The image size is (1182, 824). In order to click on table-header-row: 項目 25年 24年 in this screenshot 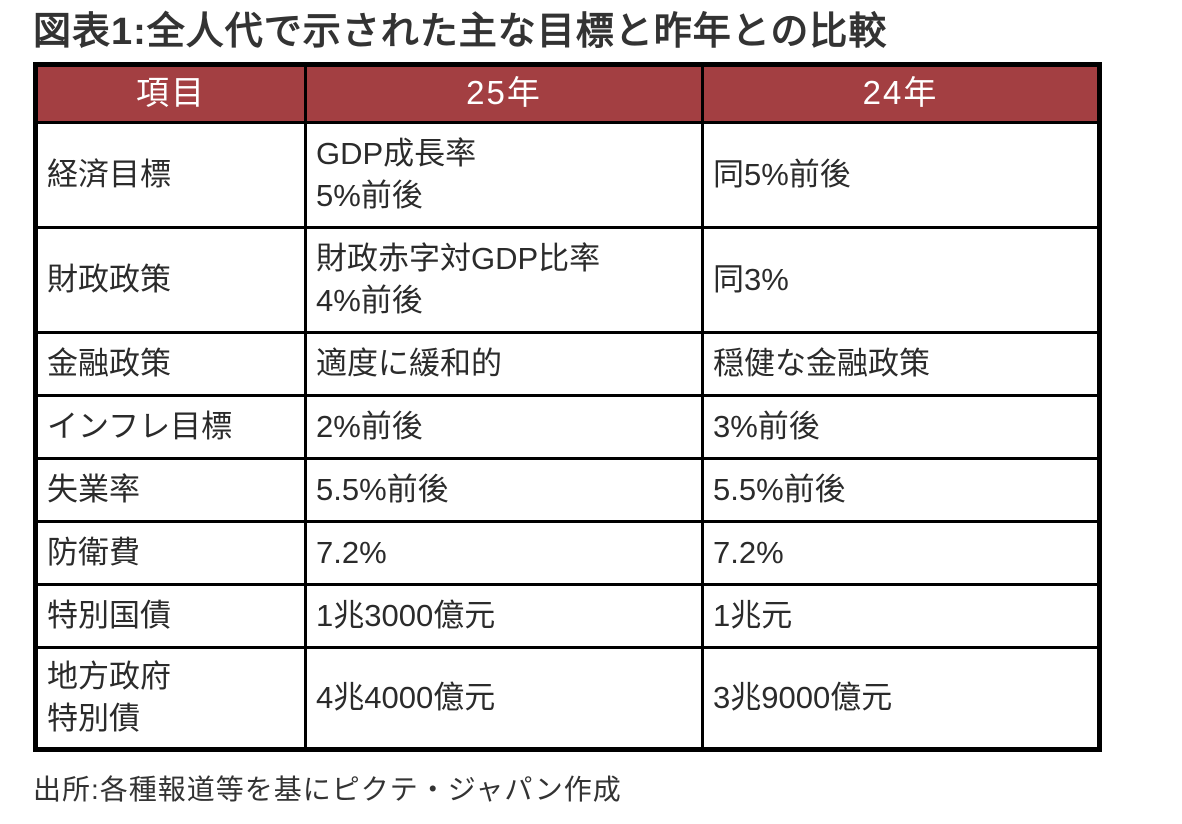, I will do `click(567, 93)`.